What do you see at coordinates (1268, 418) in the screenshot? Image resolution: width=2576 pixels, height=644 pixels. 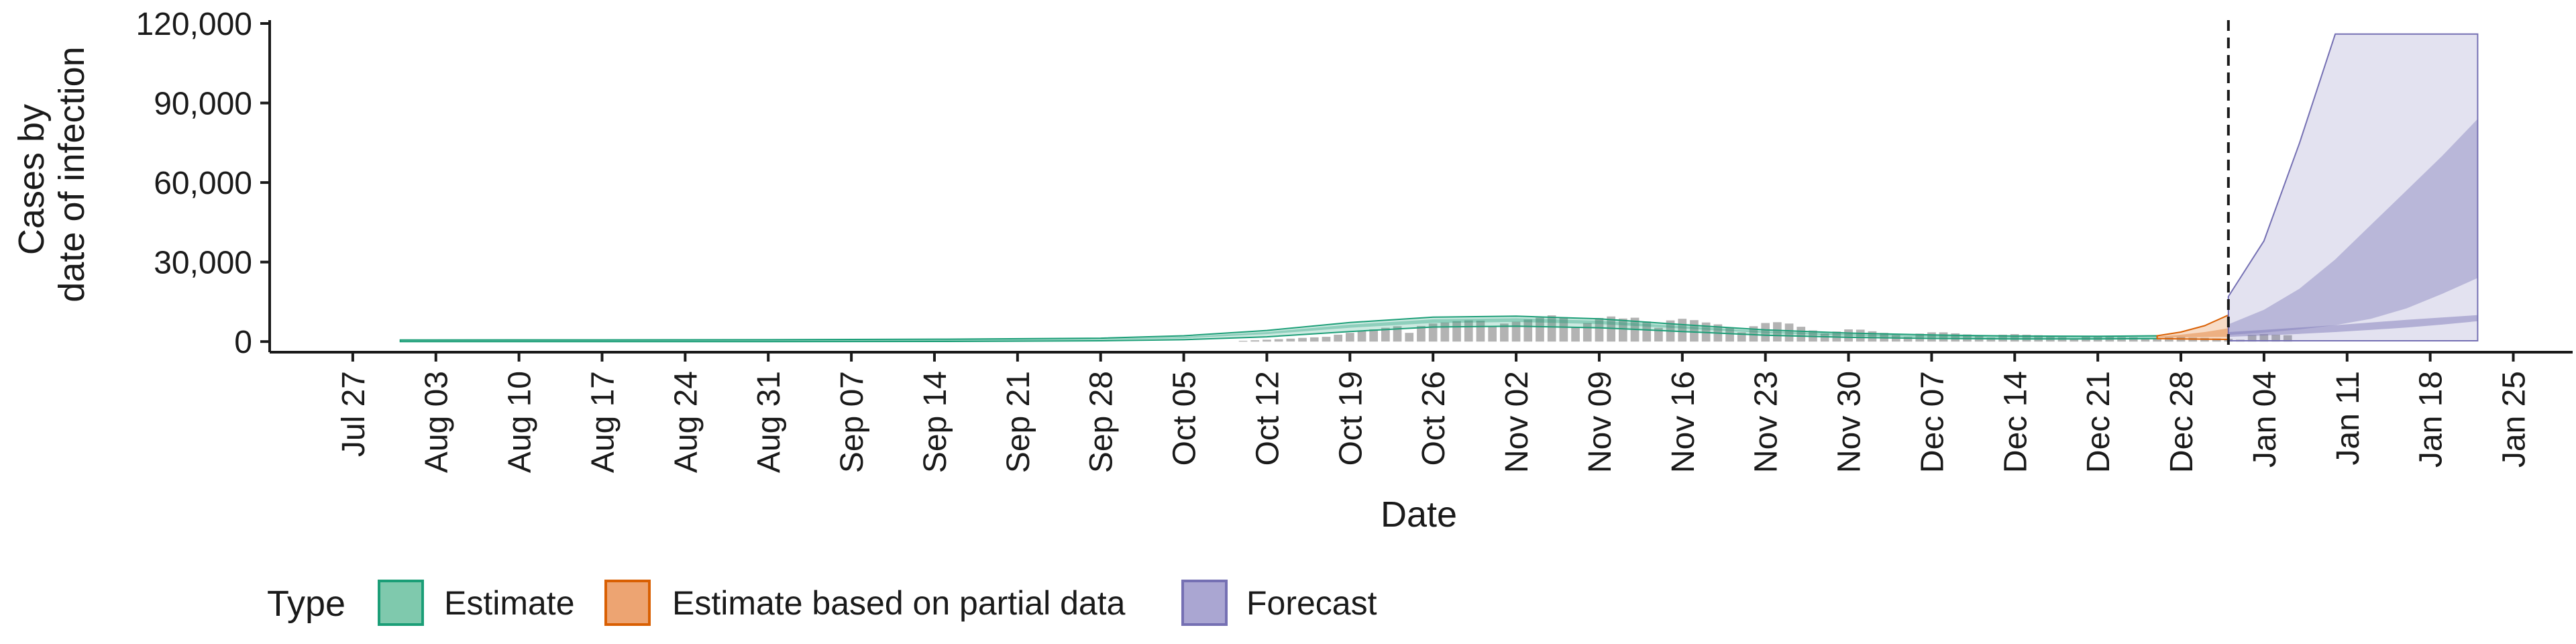 I see `x-tick-label: Oct 12` at bounding box center [1268, 418].